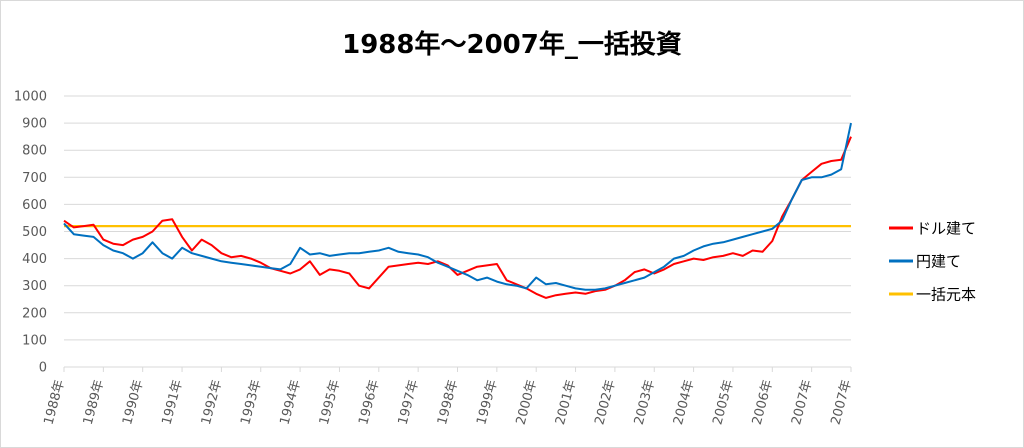 The image size is (1024, 448). What do you see at coordinates (43, 368) in the screenshot?
I see `y-tick-label: 0` at bounding box center [43, 368].